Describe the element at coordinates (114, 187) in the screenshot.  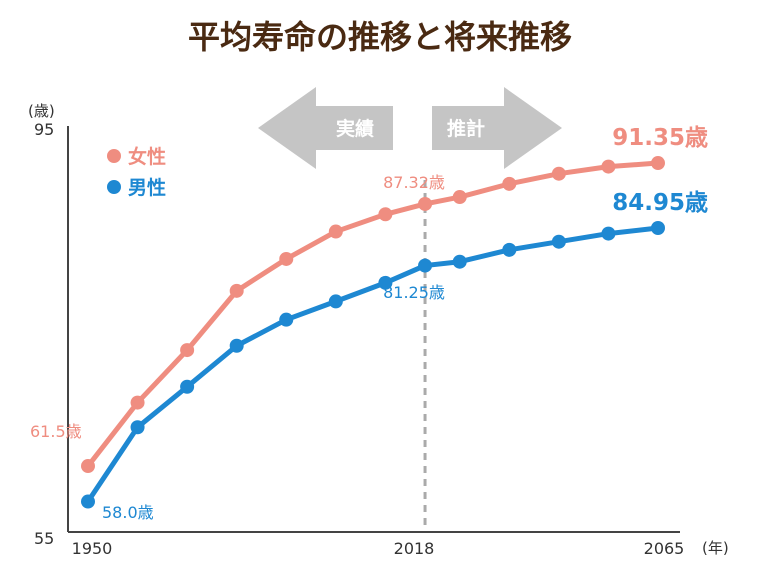
I see `legend-male-marker` at that location.